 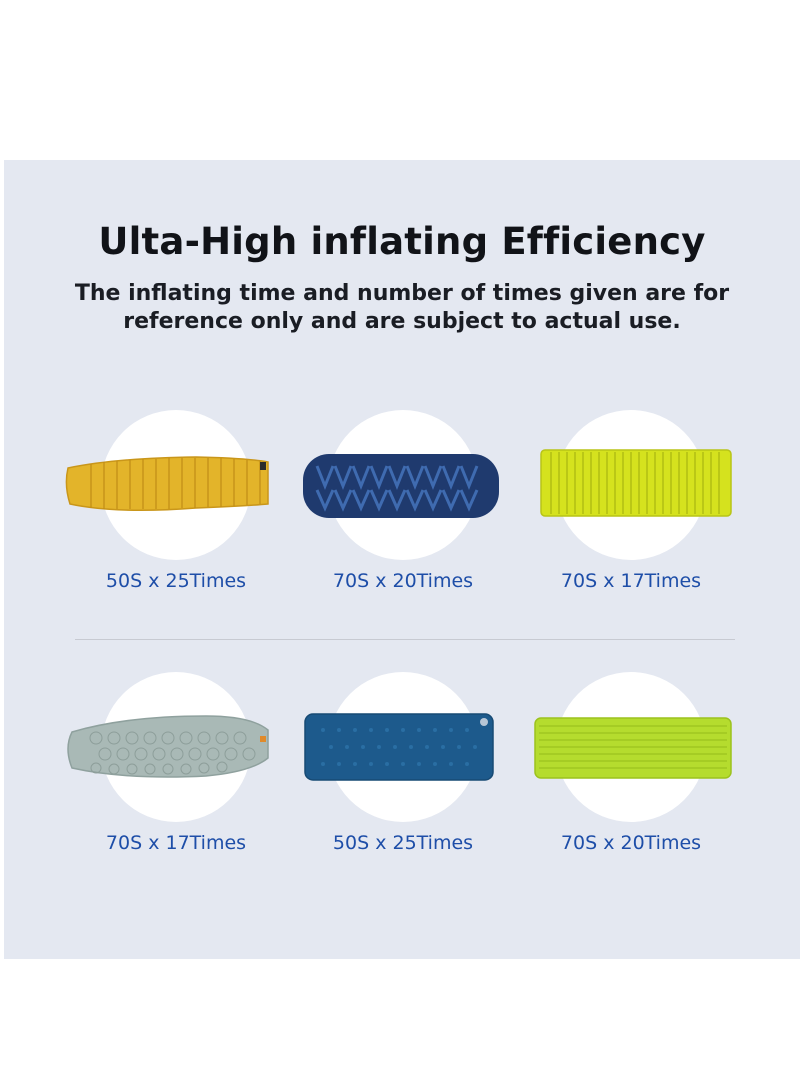 What do you see at coordinates (399, 747) in the screenshot?
I see `blue-rectangular-sleeping-pad-icon` at bounding box center [399, 747].